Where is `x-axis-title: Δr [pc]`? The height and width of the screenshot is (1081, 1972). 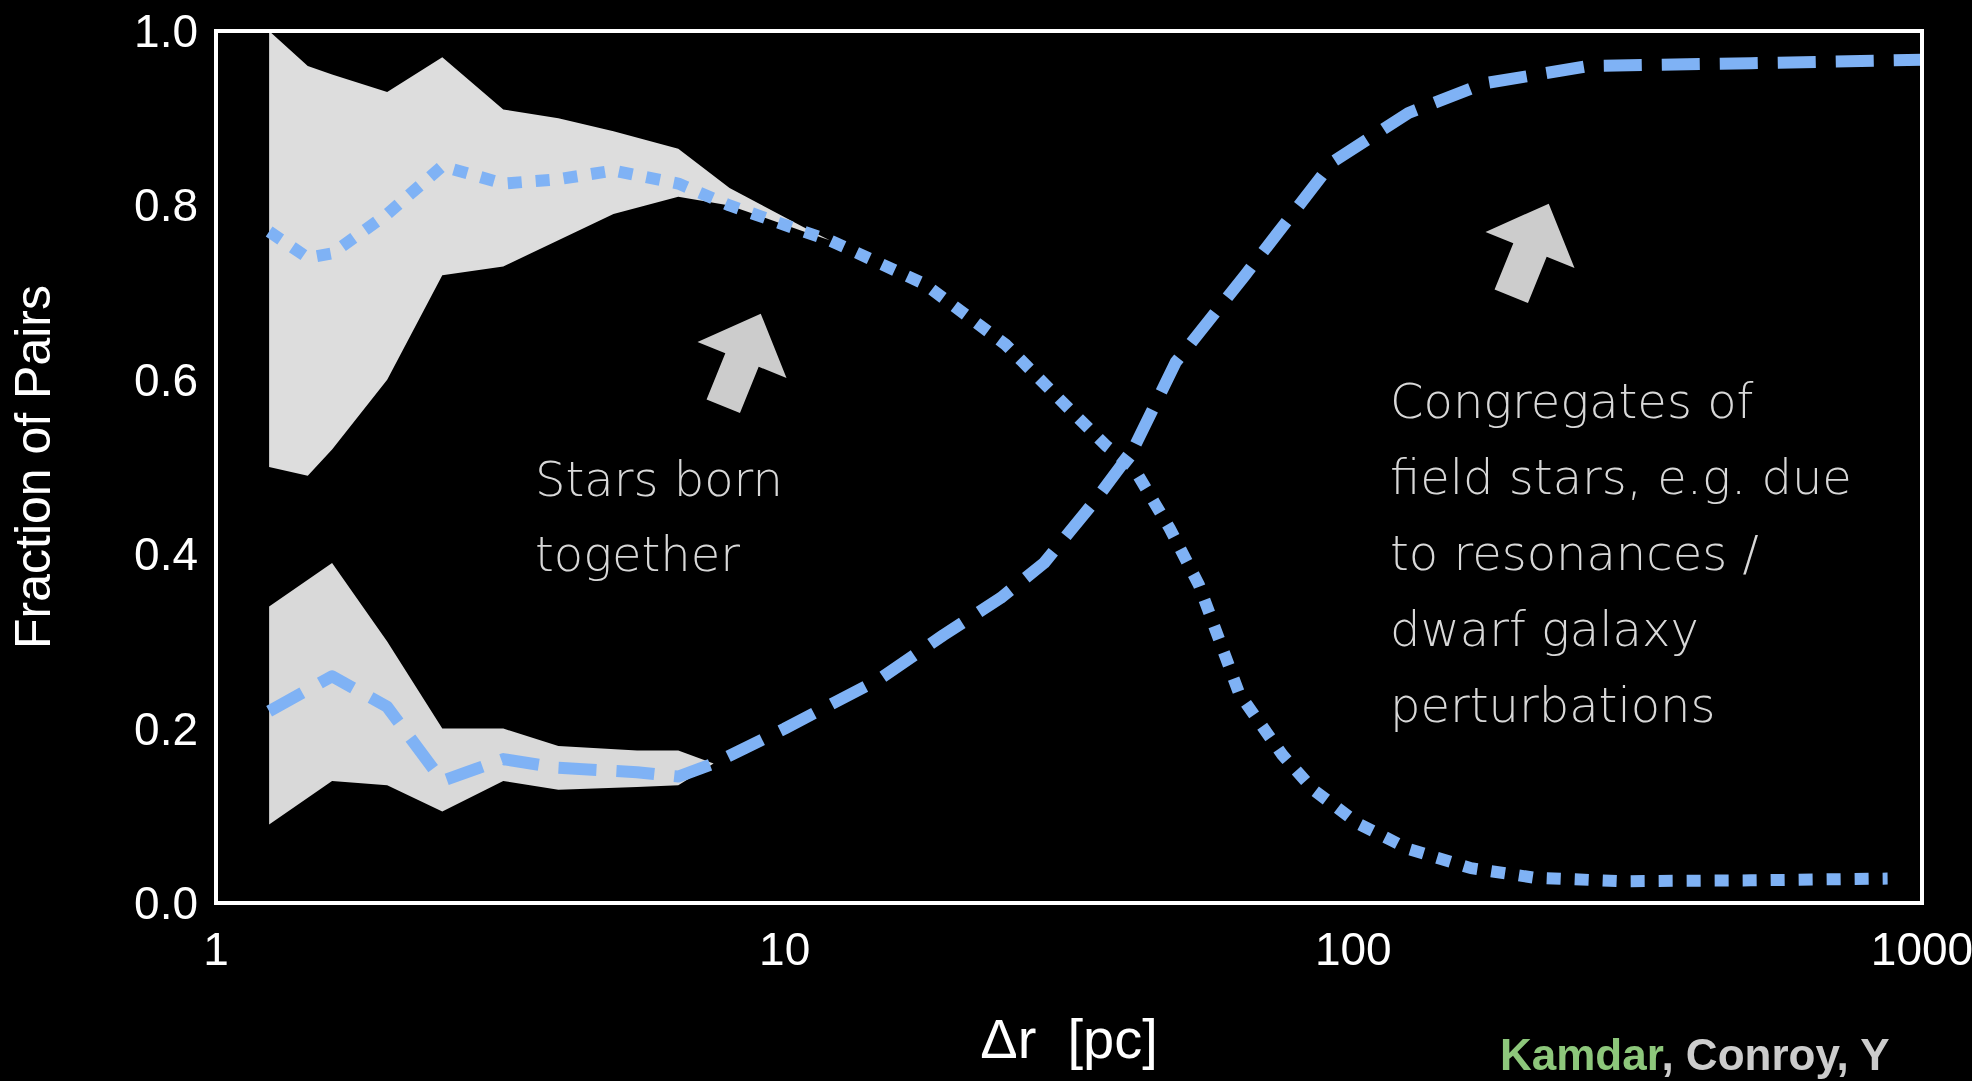
x-axis-title: Δr [pc] is located at coordinates (1069, 1038).